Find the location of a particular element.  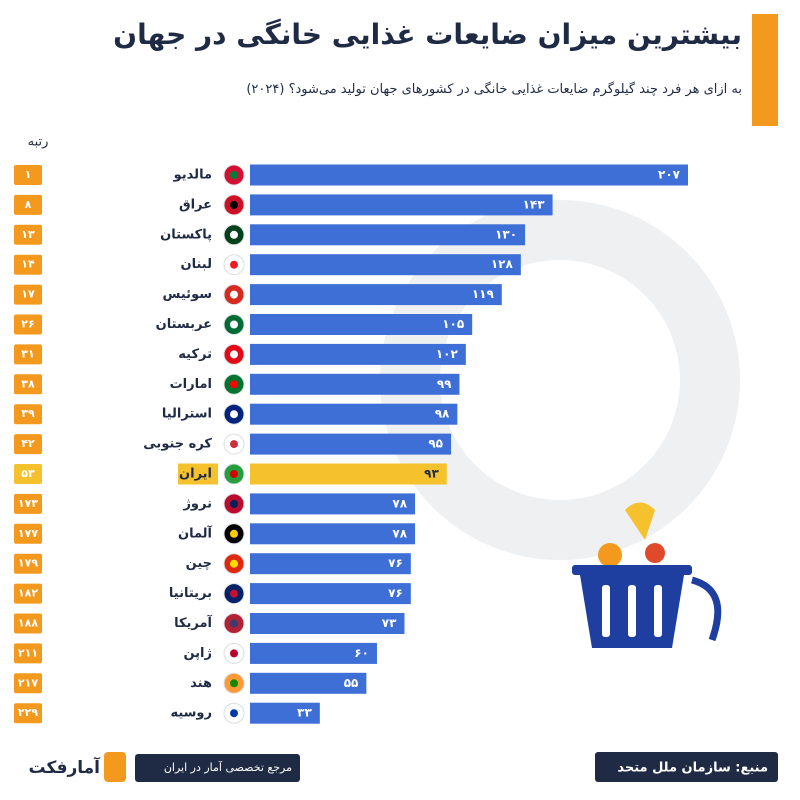

category-label: پاکستان is located at coordinates (186, 234).